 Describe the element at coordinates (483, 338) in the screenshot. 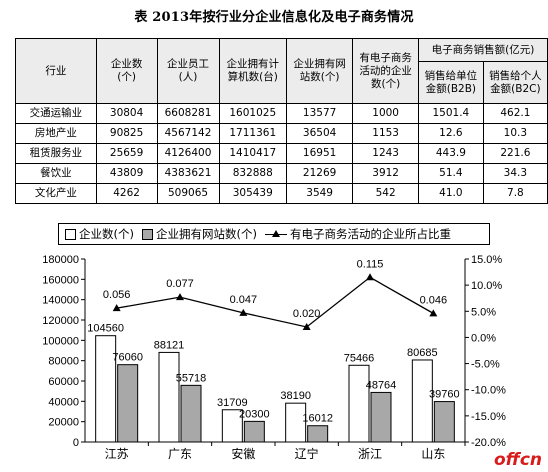

I see `y2-tick-label: 0.0%` at that location.